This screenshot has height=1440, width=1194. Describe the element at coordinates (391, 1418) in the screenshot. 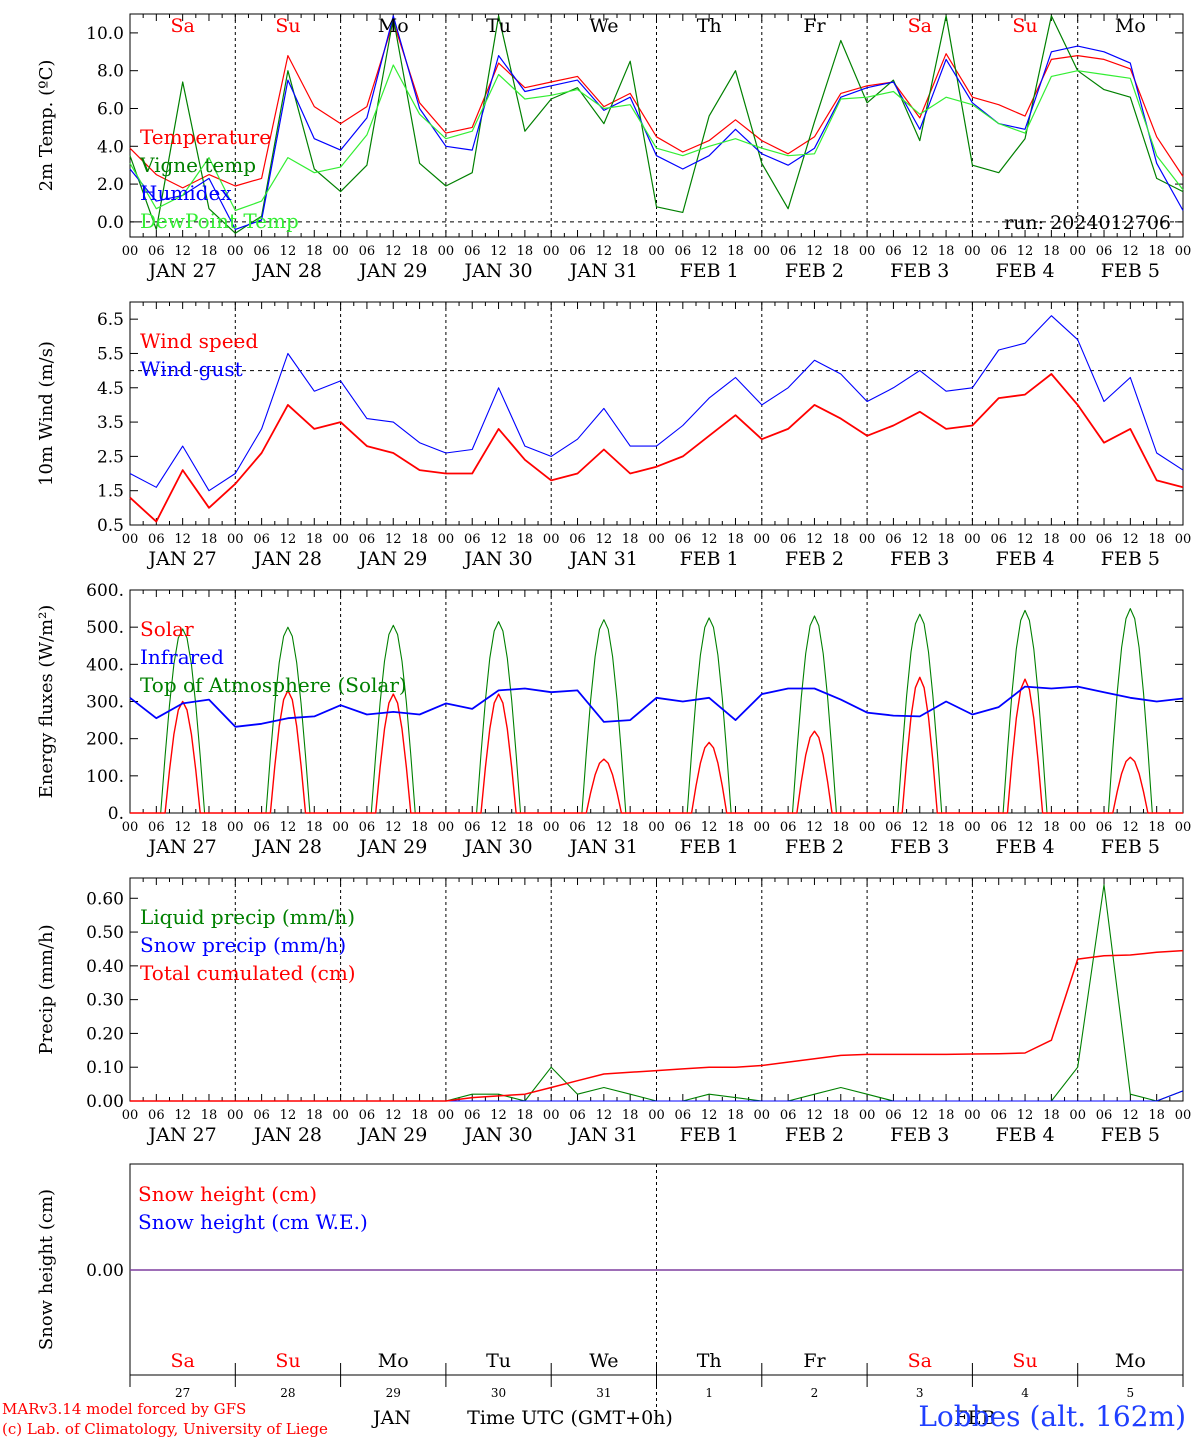

I see `month-label-jan: JAN` at that location.